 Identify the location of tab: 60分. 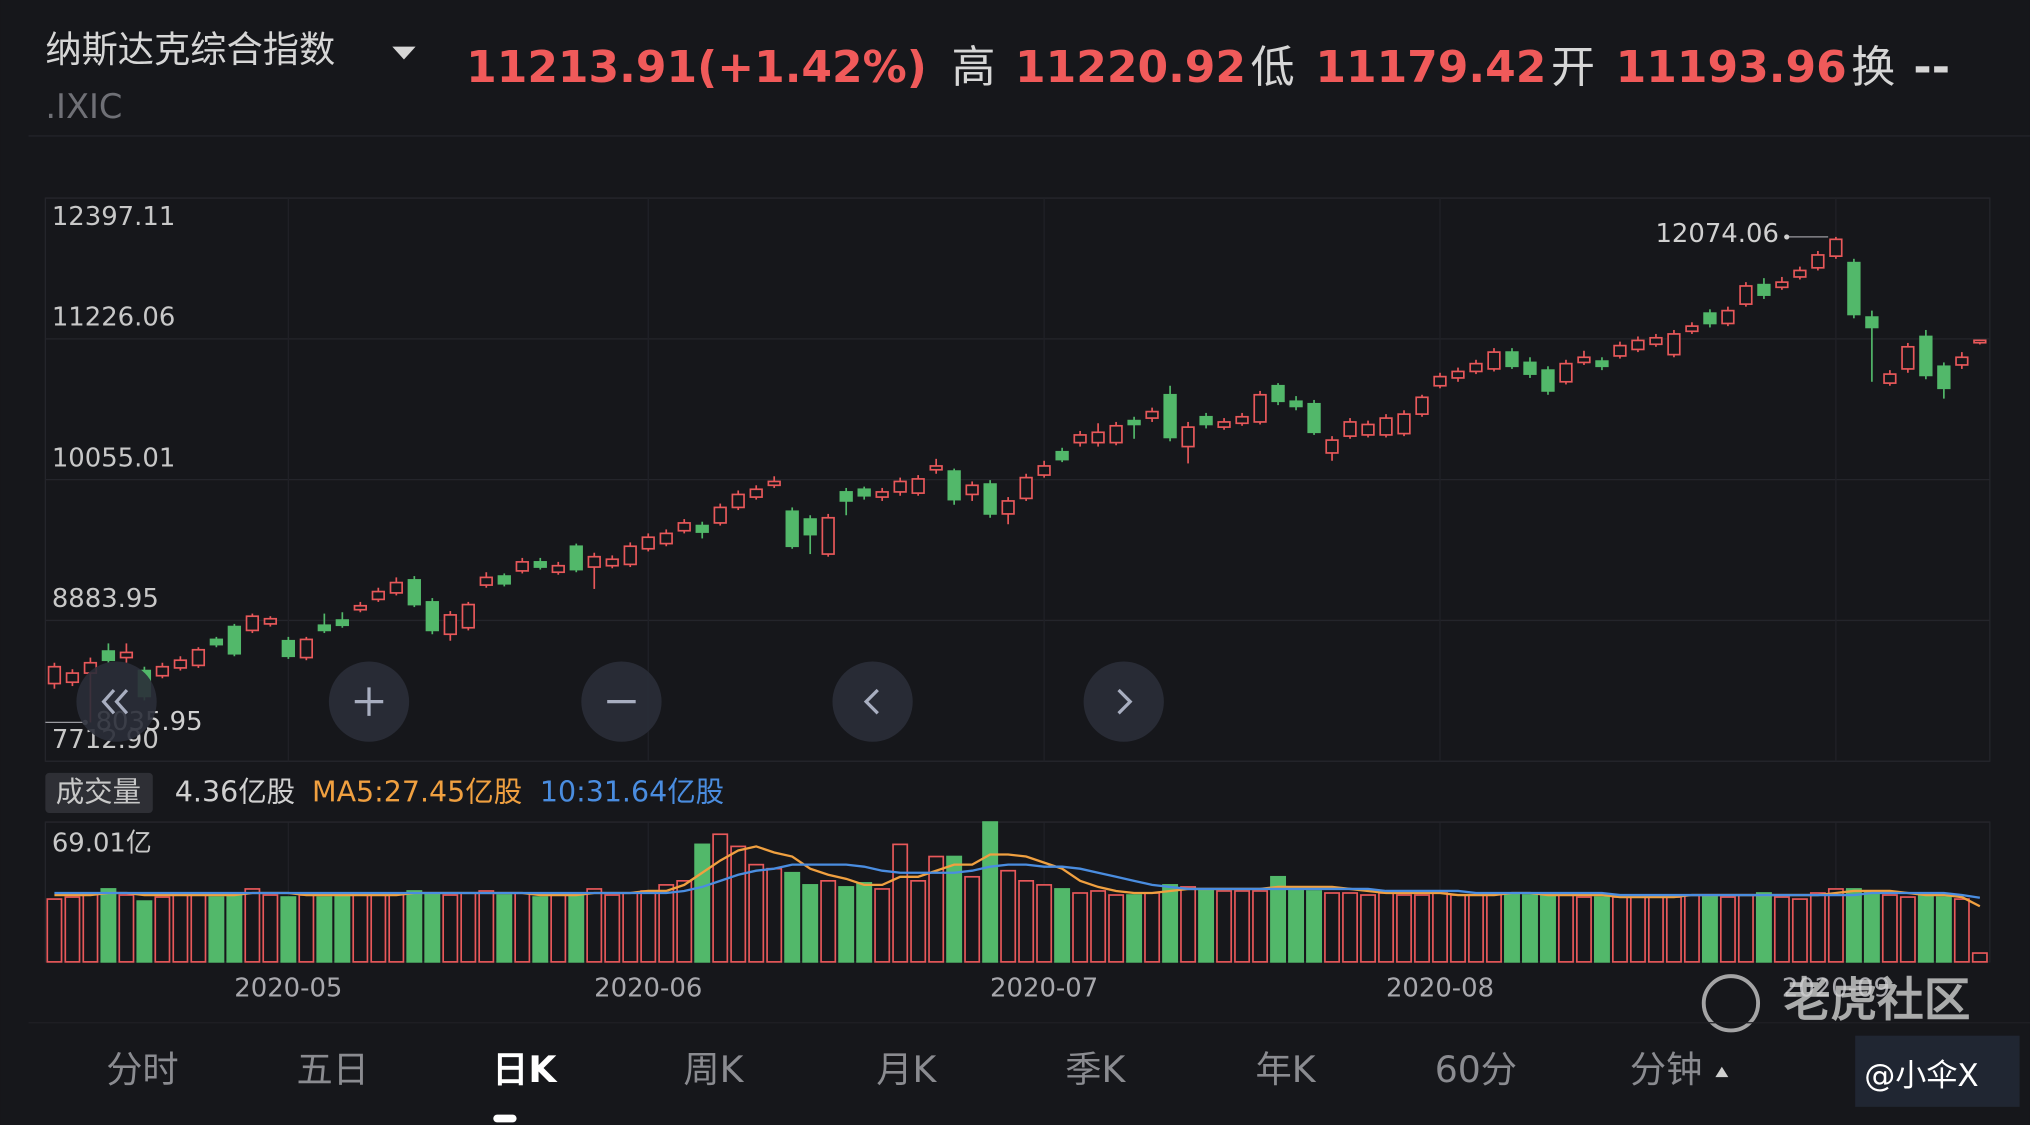
(1476, 1069).